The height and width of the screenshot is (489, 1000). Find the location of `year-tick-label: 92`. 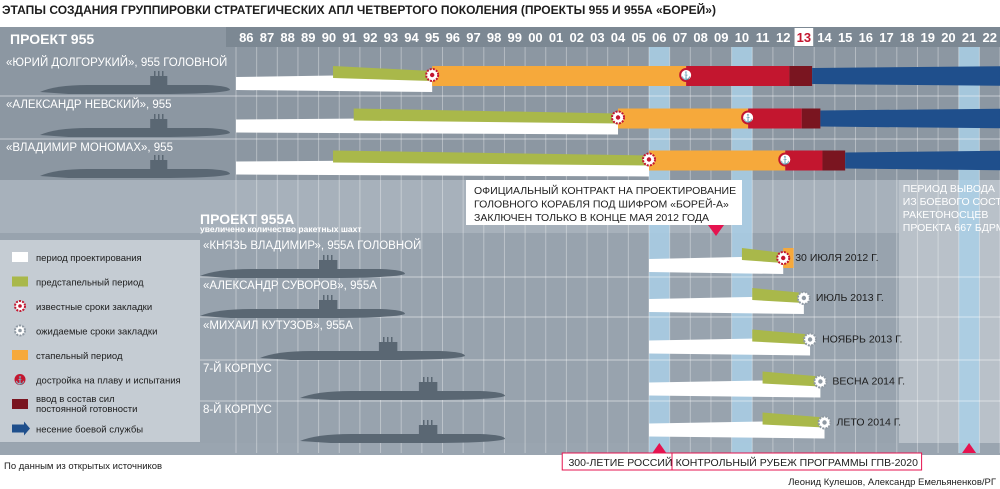

year-tick-label: 92 is located at coordinates (370, 37).